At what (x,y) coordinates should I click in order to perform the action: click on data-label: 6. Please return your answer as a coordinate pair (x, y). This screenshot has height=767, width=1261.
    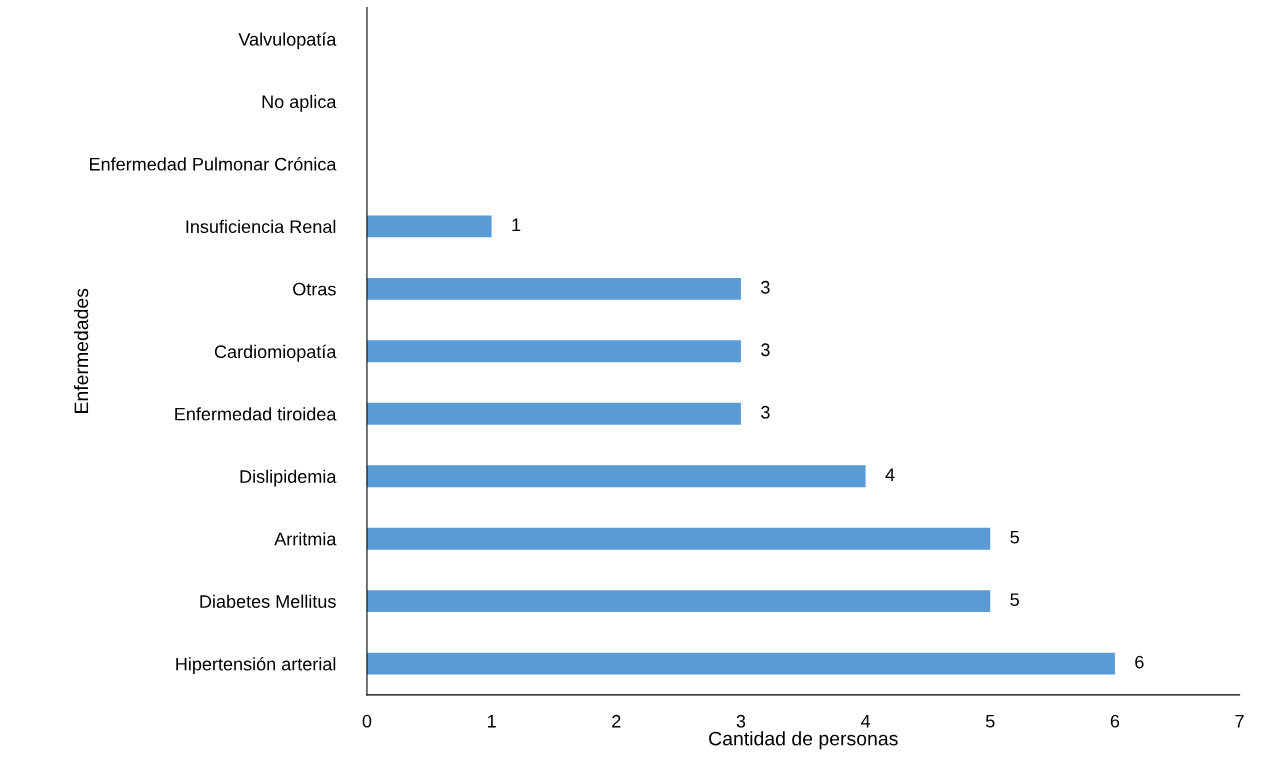
    Looking at the image, I should click on (1139, 662).